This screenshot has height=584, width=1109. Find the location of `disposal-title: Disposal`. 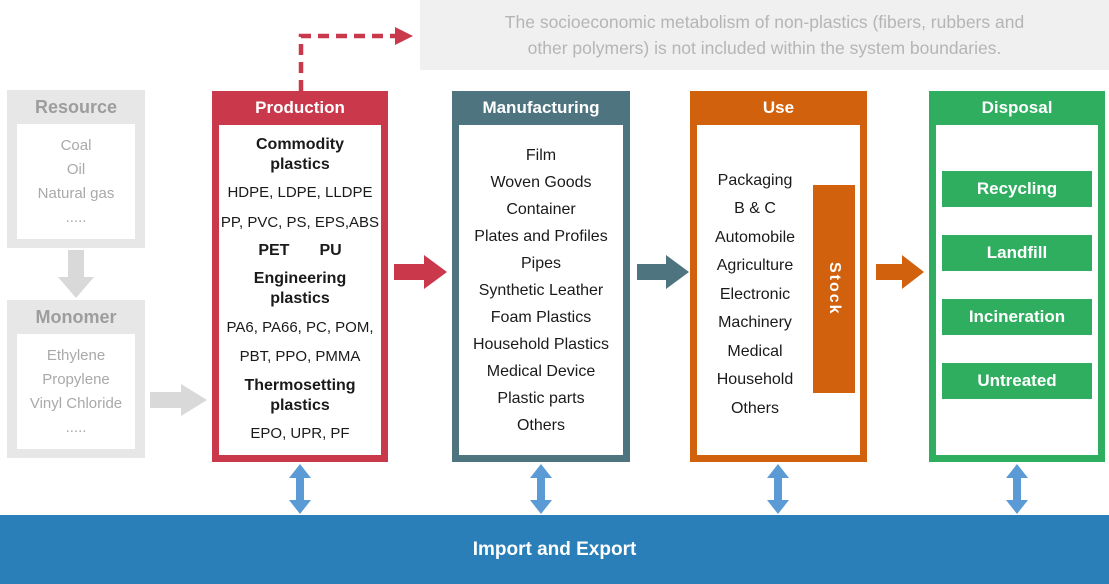

disposal-title: Disposal is located at coordinates (1017, 107).